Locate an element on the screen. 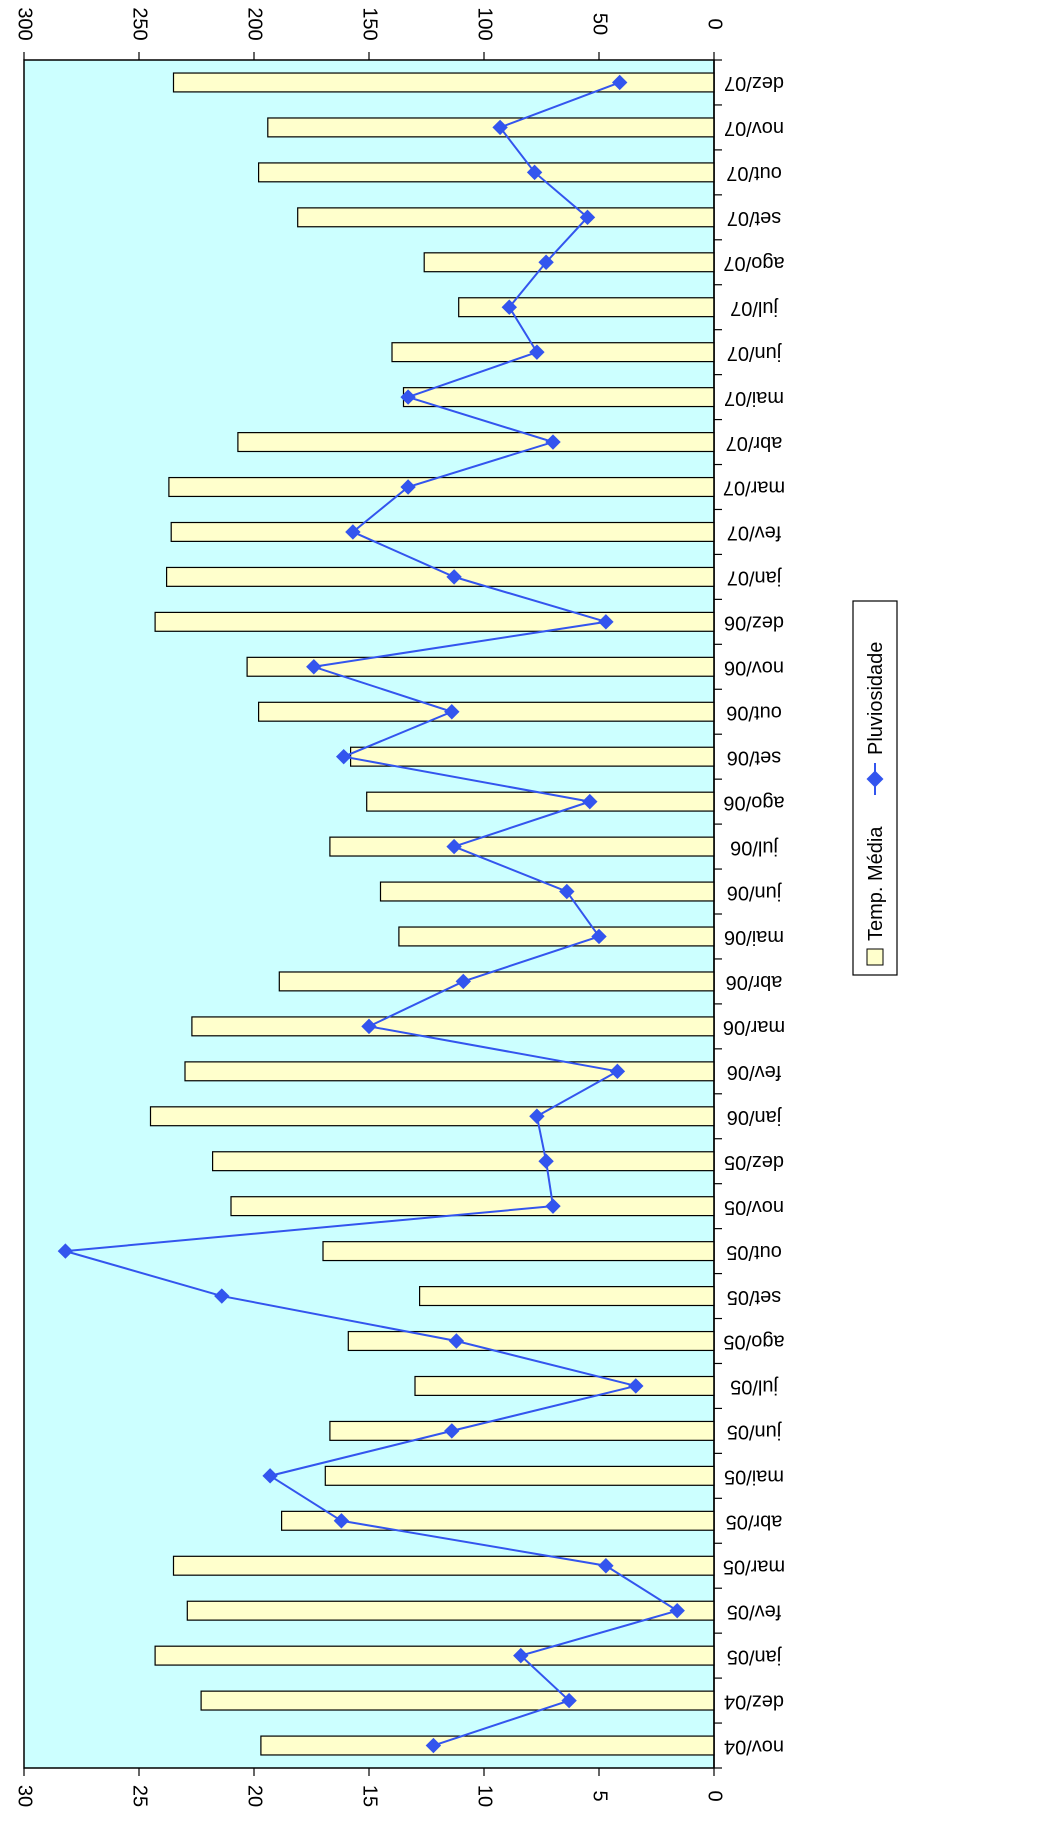  category-tick-label: jul/05 is located at coordinates (754, 1387).